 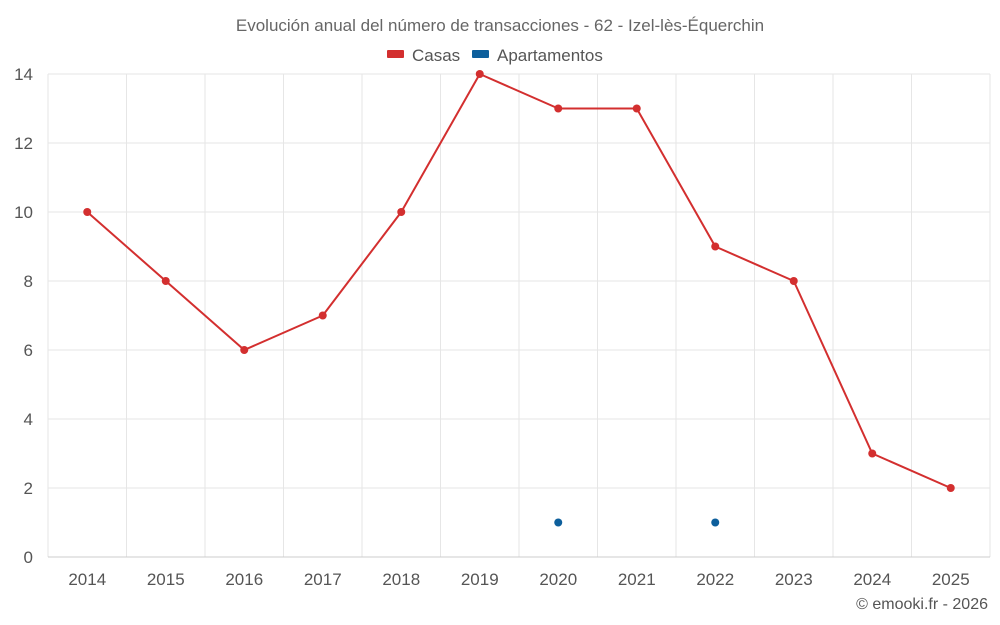 I want to click on x-tick-label: 2025, so click(x=951, y=579).